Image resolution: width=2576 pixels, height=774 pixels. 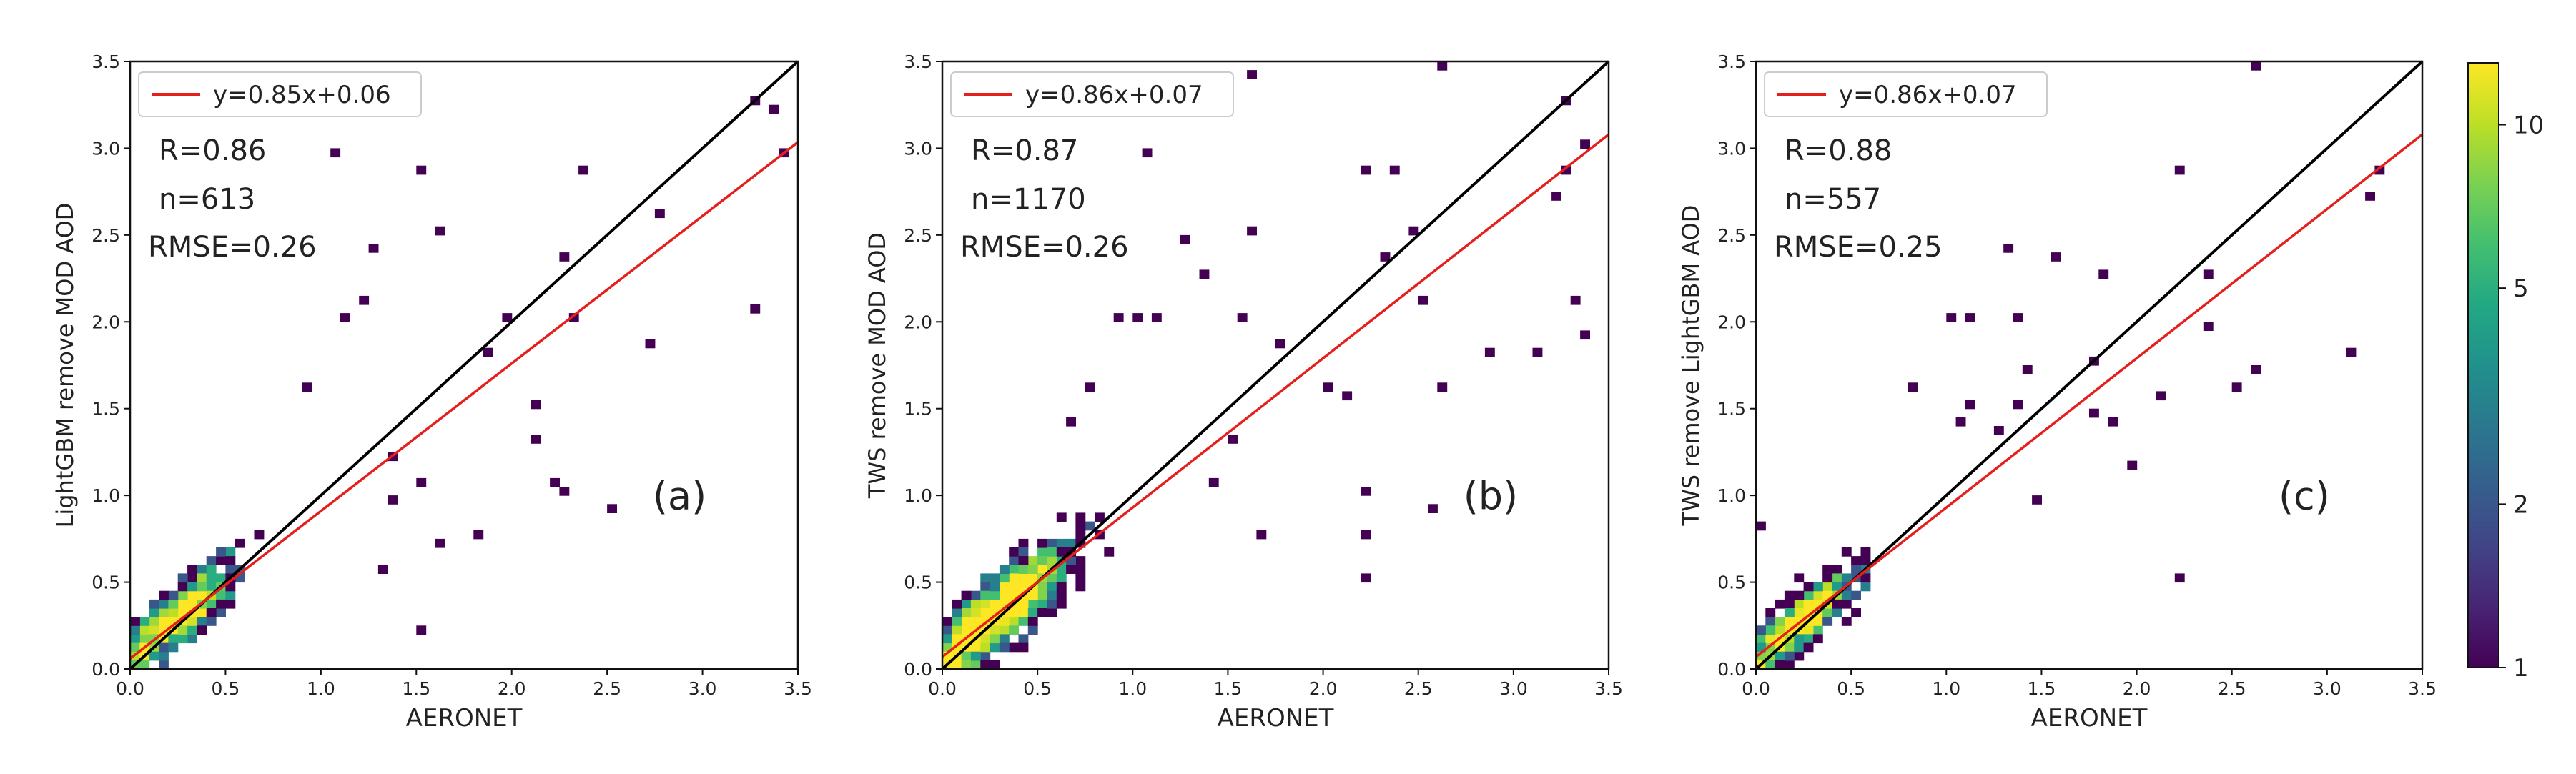 I want to click on stat-n: n=557, so click(x=1833, y=199).